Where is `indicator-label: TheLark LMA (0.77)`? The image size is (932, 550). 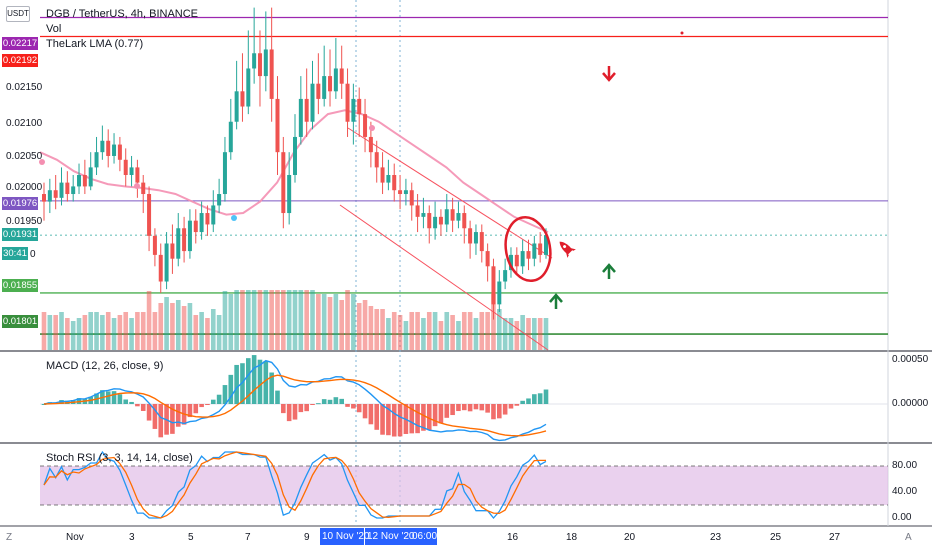 indicator-label: TheLark LMA (0.77) is located at coordinates (95, 44).